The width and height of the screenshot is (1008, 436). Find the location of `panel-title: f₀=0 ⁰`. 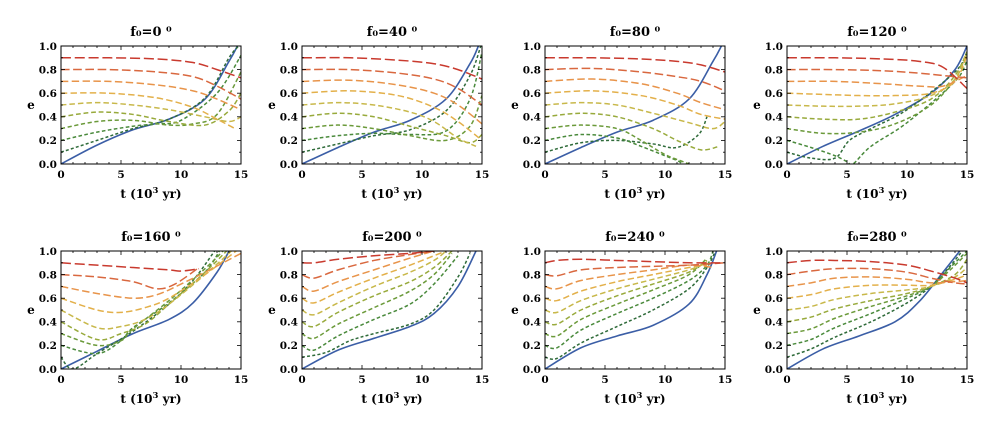

panel-title: f₀=0 ⁰ is located at coordinates (151, 32).